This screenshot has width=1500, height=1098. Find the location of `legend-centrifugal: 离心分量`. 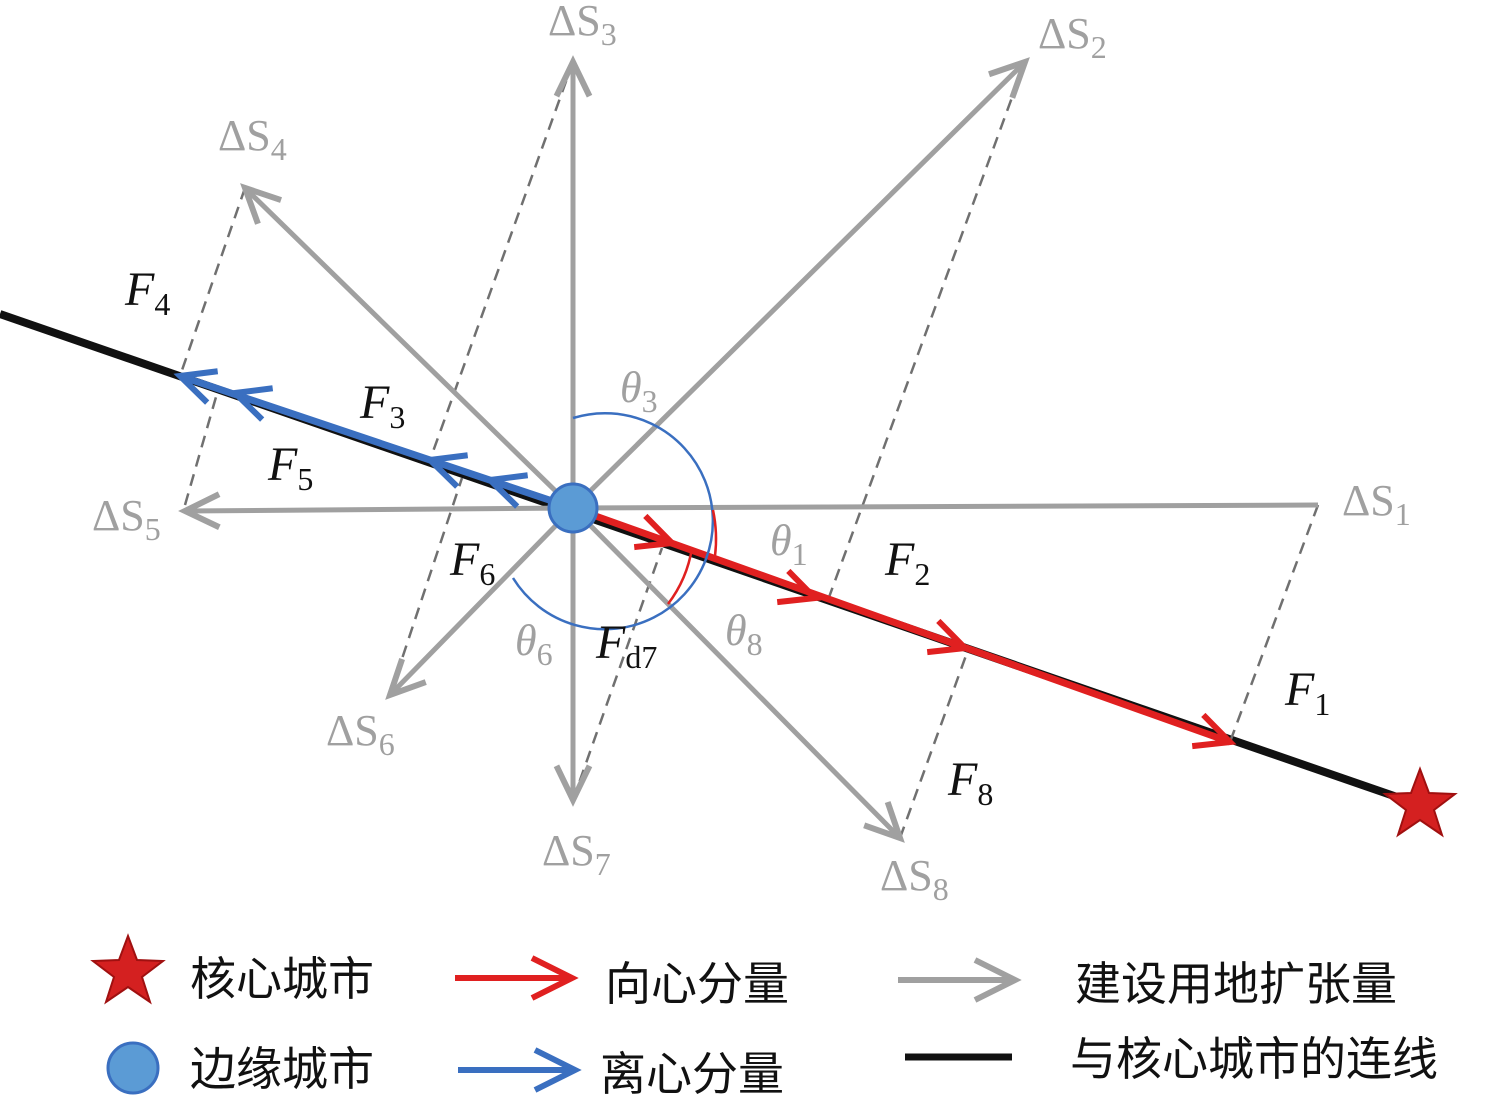

legend-centrifugal: 离心分量 is located at coordinates (692, 1072).